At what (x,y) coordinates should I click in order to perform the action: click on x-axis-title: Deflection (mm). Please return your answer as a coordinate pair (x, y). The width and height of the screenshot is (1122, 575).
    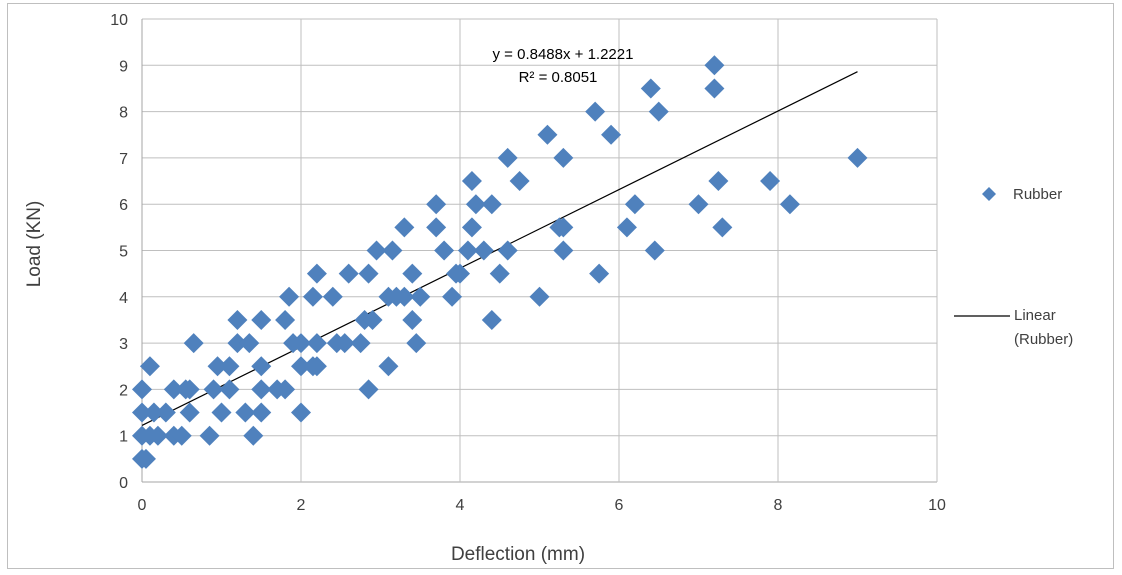
    Looking at the image, I should click on (518, 554).